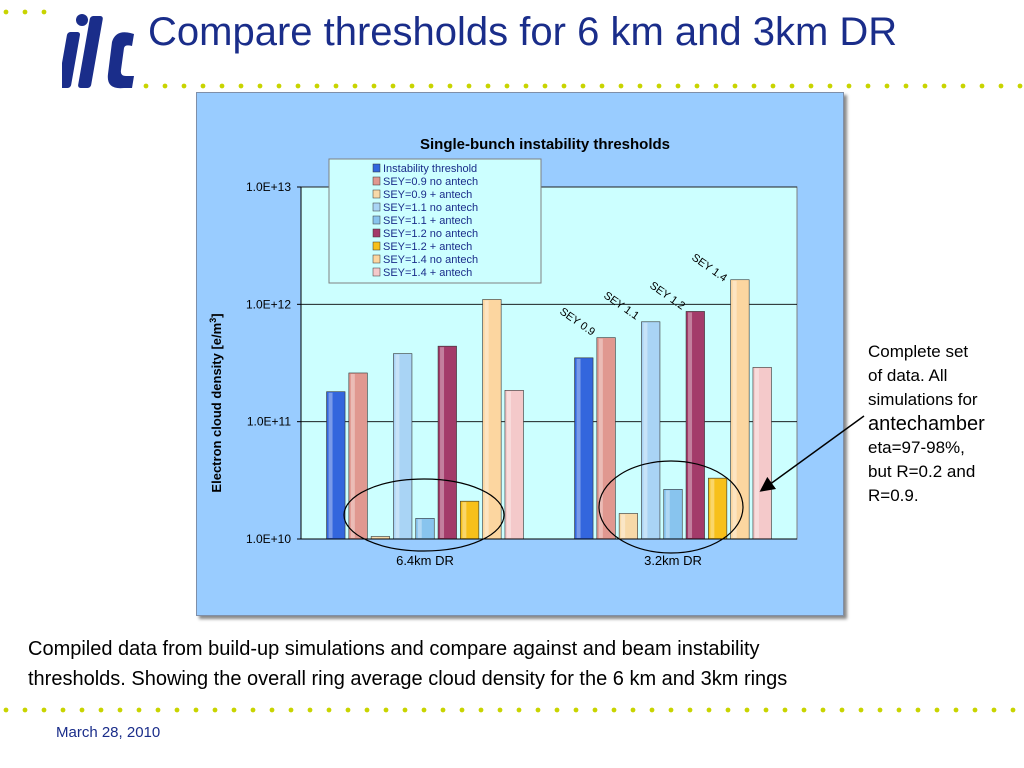 The image size is (1024, 768). Describe the element at coordinates (430, 182) in the screenshot. I see `legend-label: SEY=0.9 no antech` at that location.